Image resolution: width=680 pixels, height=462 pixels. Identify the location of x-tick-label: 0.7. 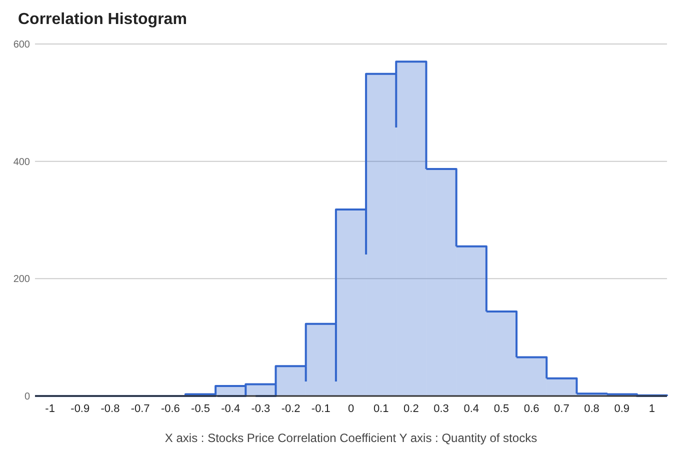
(562, 409).